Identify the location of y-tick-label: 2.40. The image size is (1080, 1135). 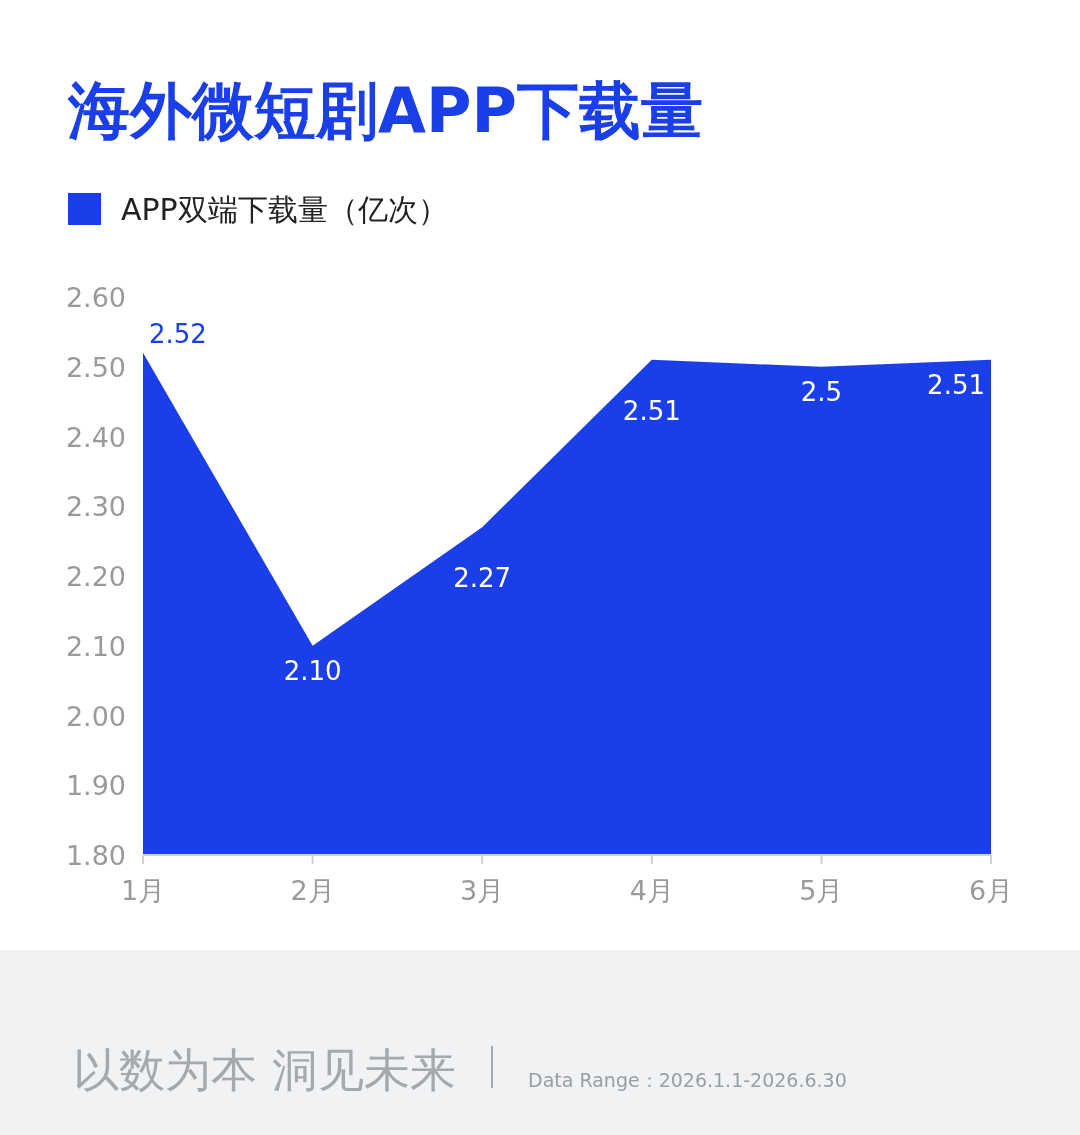
(95, 437).